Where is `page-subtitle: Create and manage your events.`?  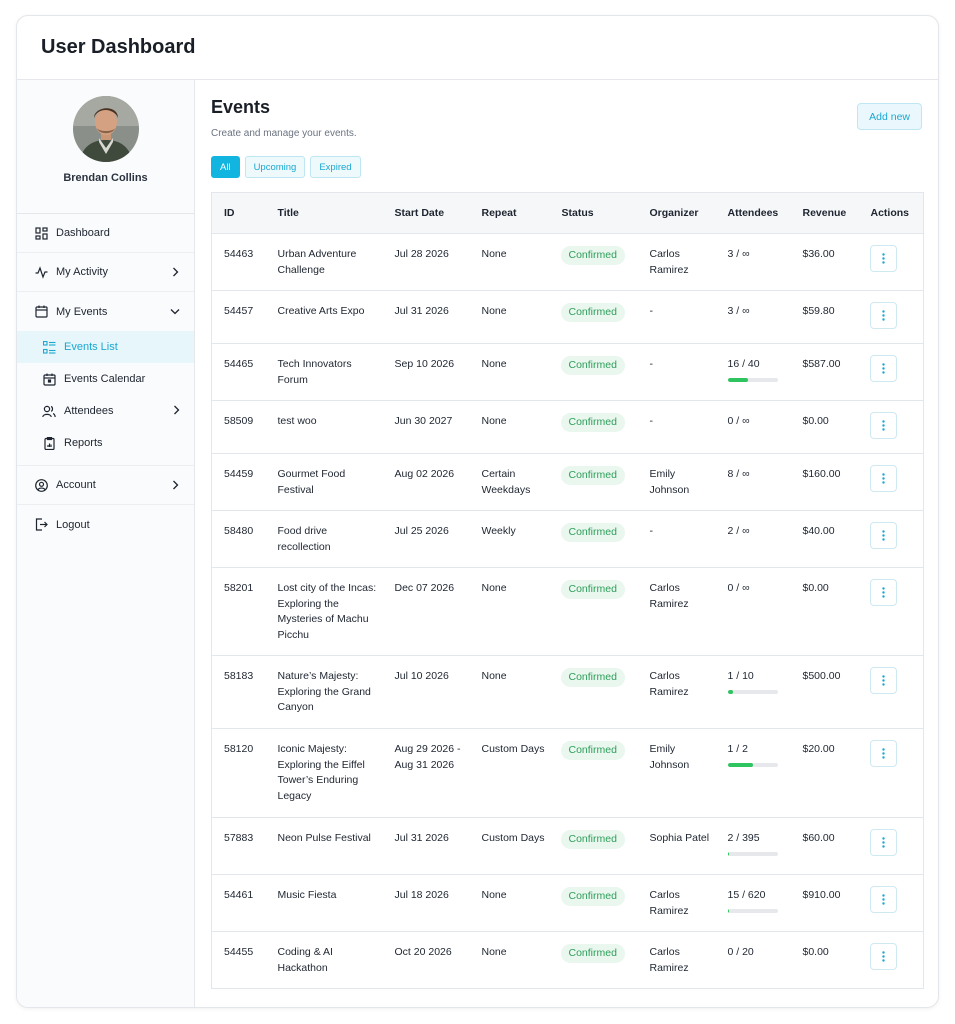
page-subtitle: Create and manage your events. is located at coordinates (284, 133).